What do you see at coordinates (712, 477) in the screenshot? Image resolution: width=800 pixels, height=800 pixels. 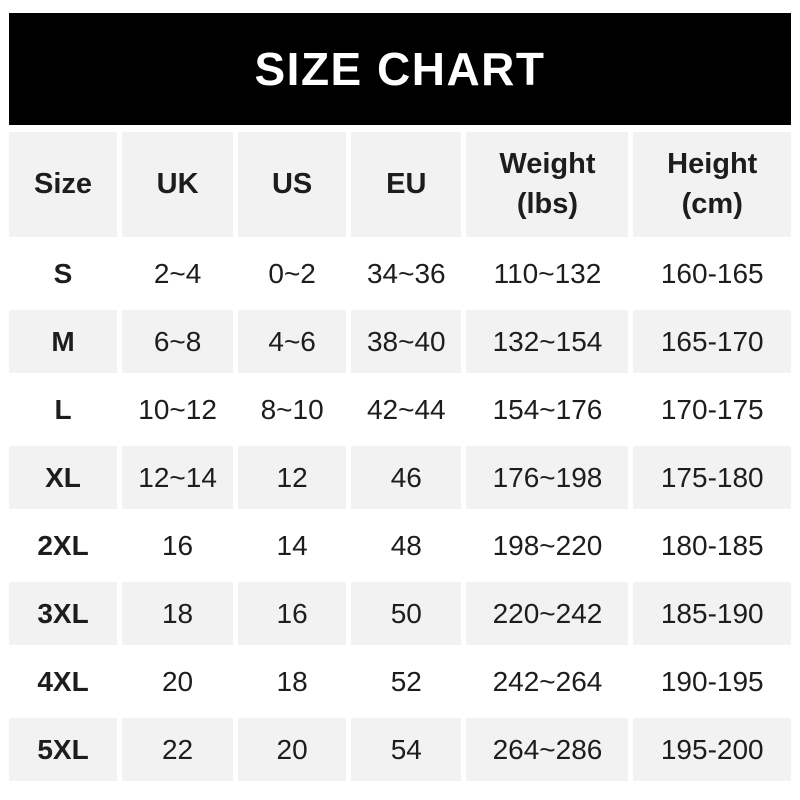 I see `height-cell: 175-180` at bounding box center [712, 477].